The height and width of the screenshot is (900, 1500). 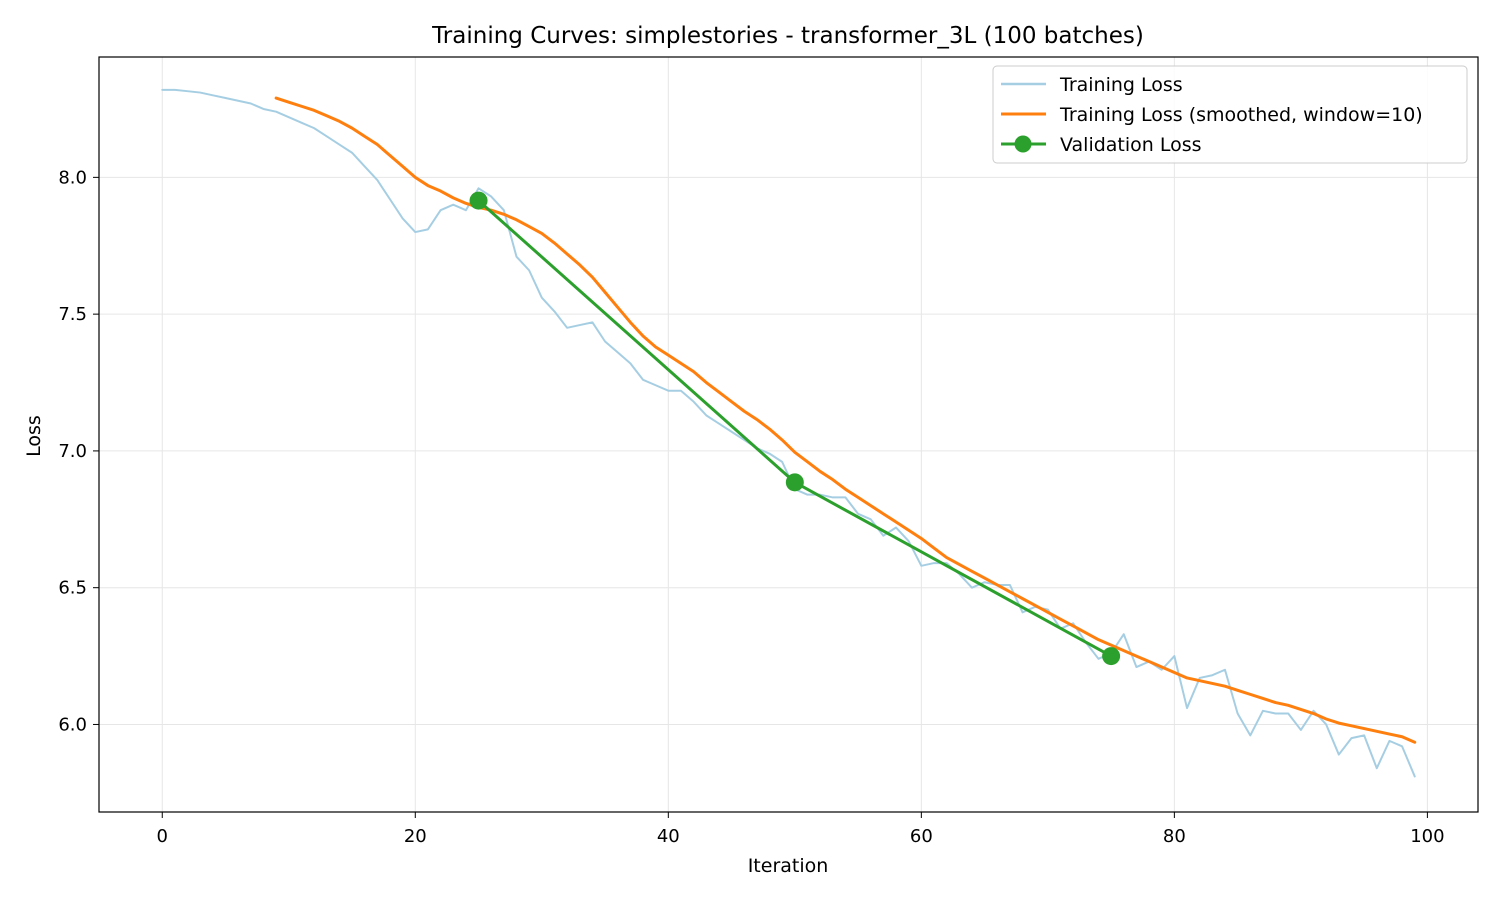 I want to click on x-tick-label: 0, so click(x=162, y=836).